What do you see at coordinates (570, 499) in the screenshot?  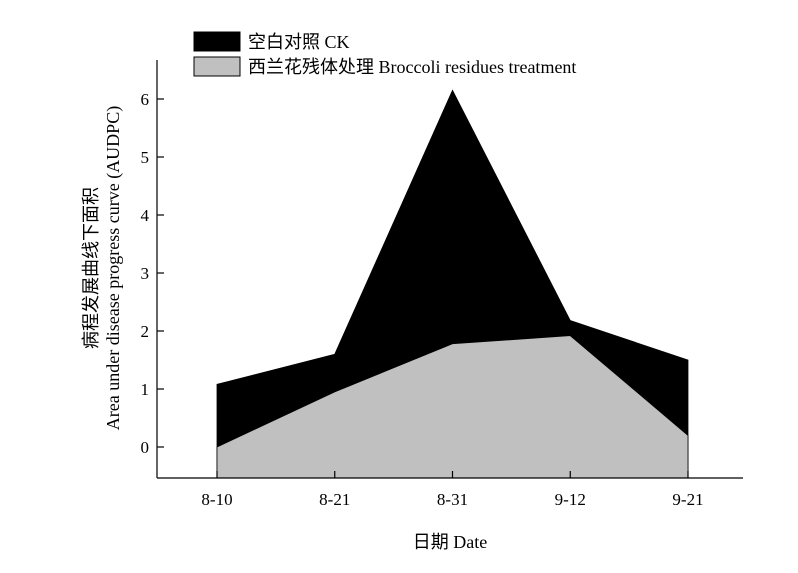 I see `x-tick-label: 9-12` at bounding box center [570, 499].